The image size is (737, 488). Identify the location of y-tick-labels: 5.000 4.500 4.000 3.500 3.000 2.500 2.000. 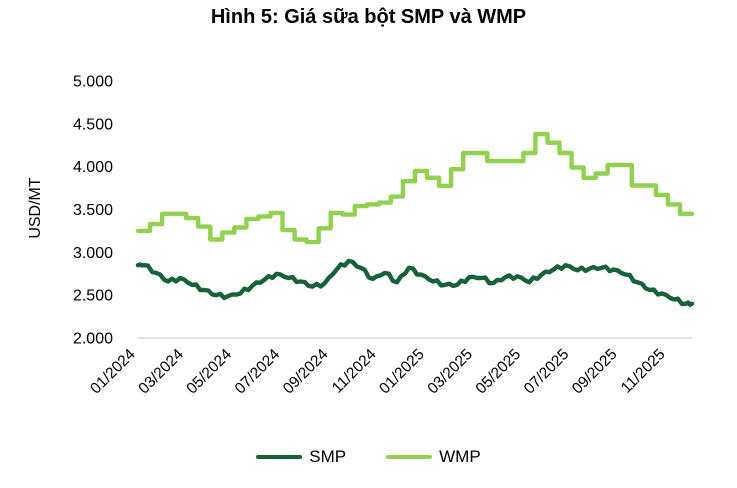
(93, 211).